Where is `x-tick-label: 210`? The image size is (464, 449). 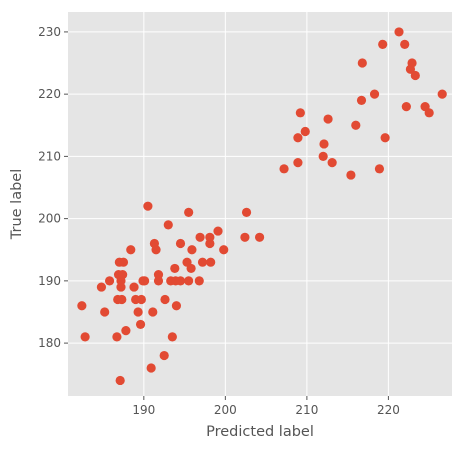
x-tick-label: 210 is located at coordinates (306, 410).